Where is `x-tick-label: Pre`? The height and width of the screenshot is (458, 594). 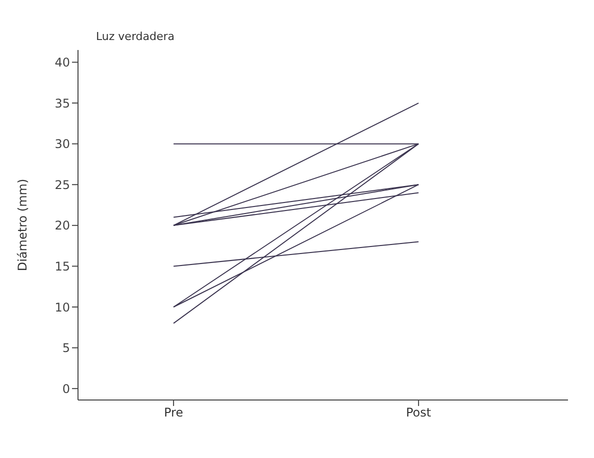
x-tick-label: Pre is located at coordinates (174, 413).